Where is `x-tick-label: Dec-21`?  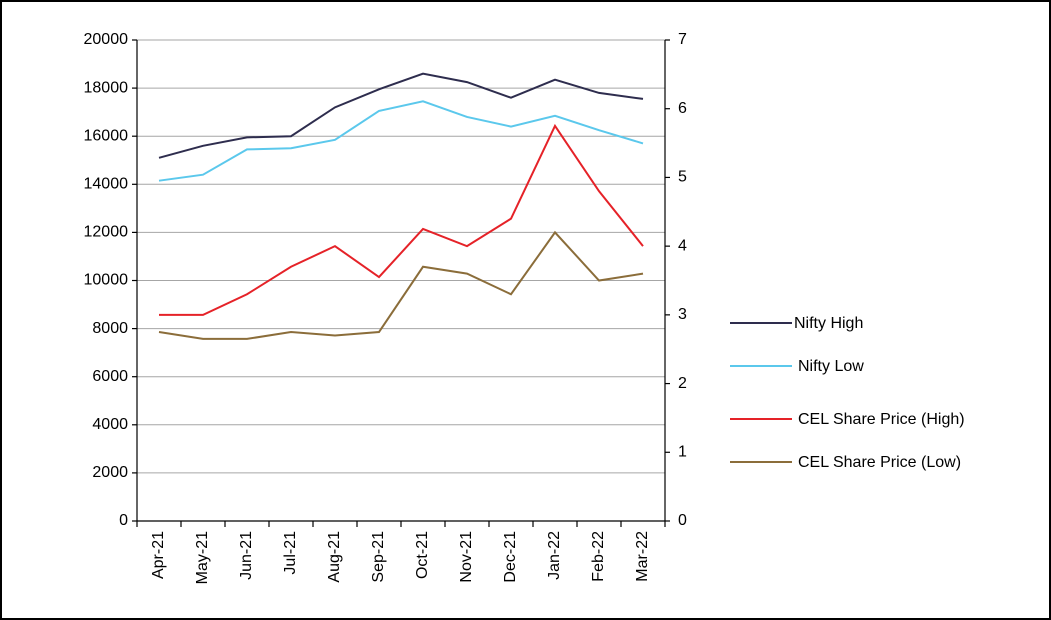 x-tick-label: Dec-21 is located at coordinates (510, 557).